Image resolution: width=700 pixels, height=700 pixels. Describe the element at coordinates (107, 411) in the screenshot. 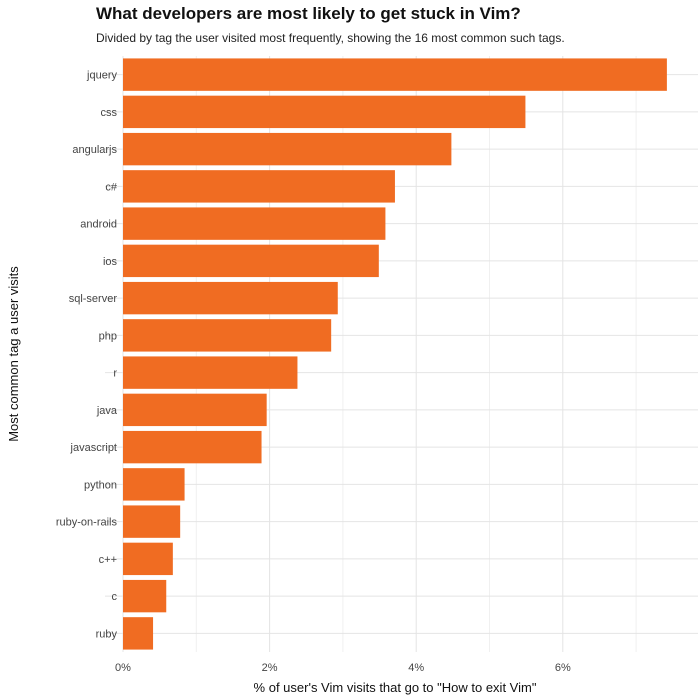

I see `y-tick-label: java` at that location.